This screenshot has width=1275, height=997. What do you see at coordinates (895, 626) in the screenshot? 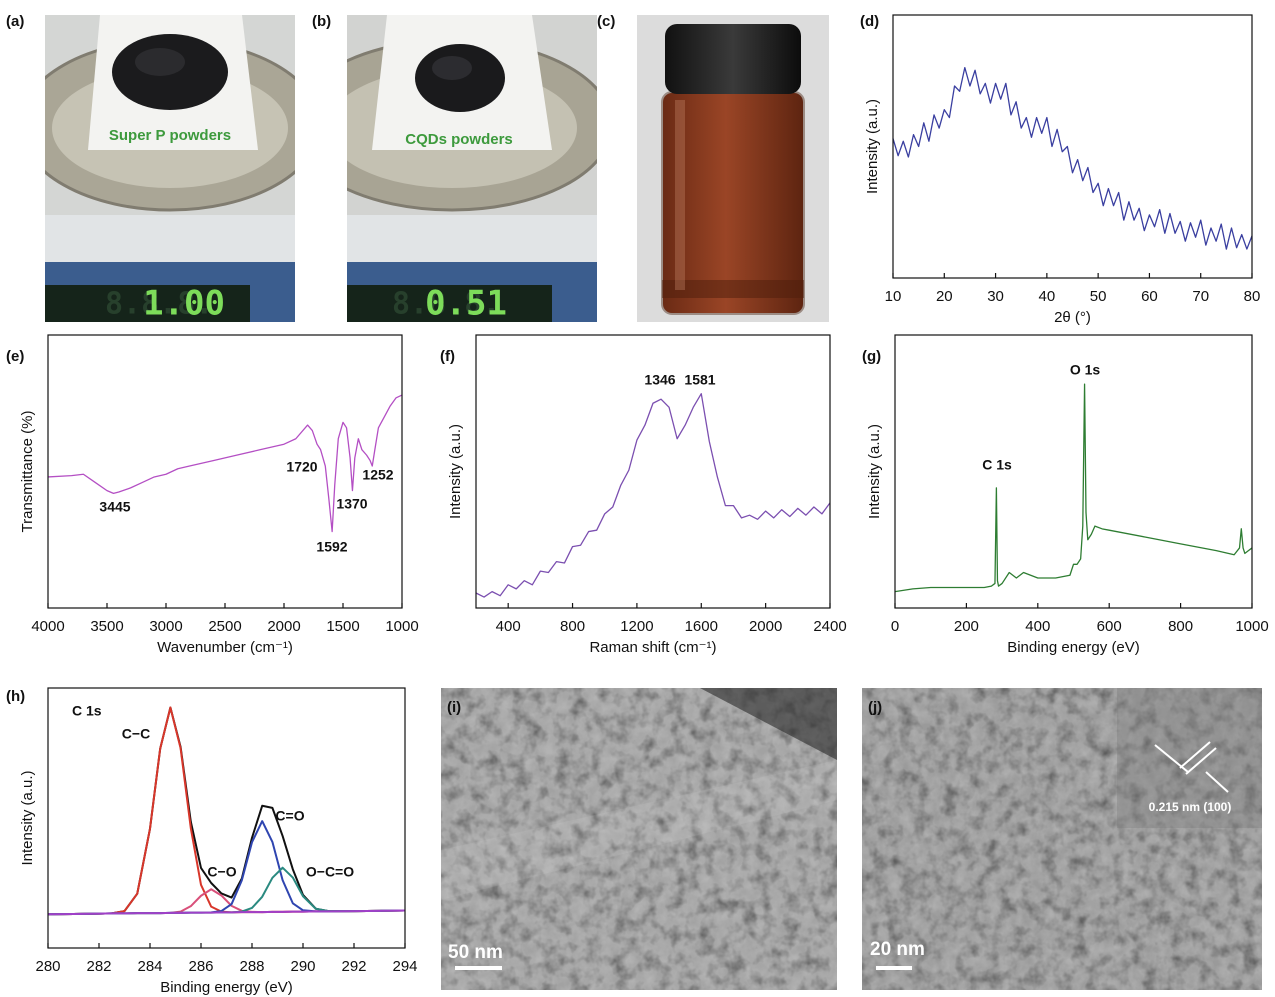
I see `x-tick-label: 0` at bounding box center [895, 626].